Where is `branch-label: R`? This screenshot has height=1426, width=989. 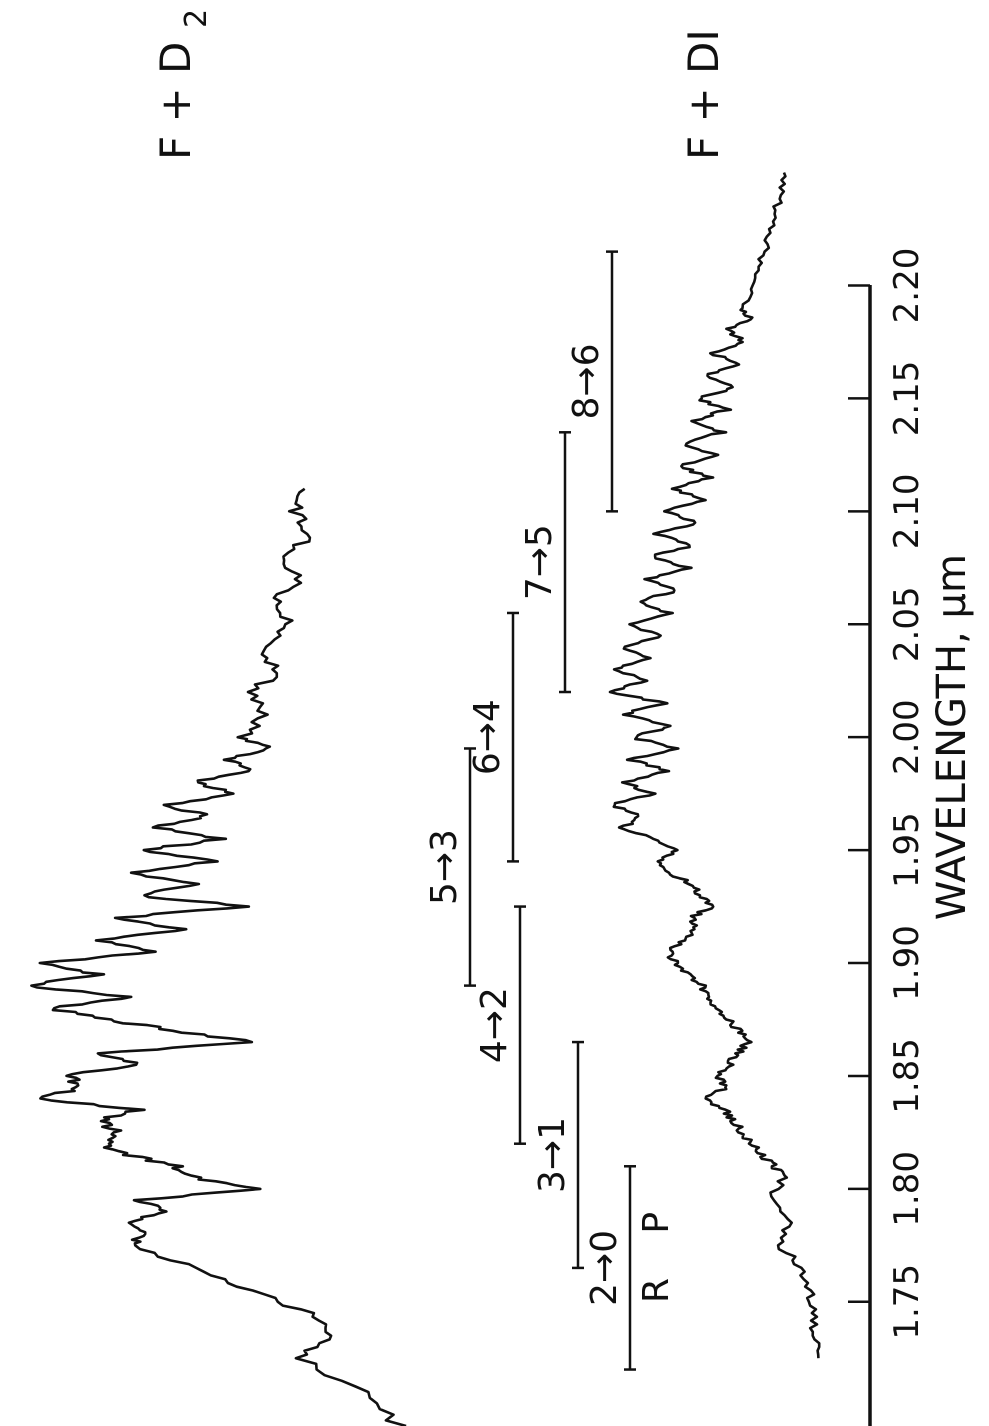
branch-label: R is located at coordinates (656, 1290).